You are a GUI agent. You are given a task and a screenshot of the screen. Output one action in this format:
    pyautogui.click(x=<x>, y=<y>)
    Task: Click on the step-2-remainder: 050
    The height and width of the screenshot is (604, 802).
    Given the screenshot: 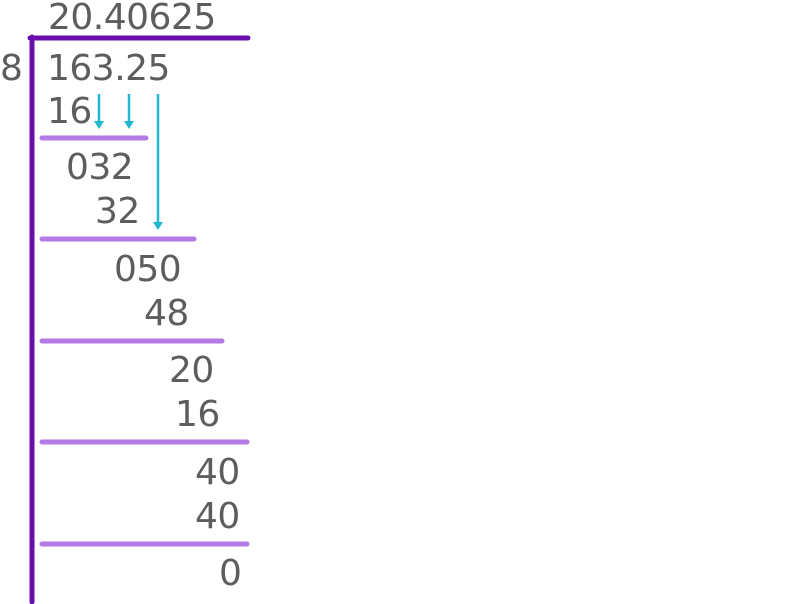 What is the action you would take?
    pyautogui.click(x=148, y=269)
    